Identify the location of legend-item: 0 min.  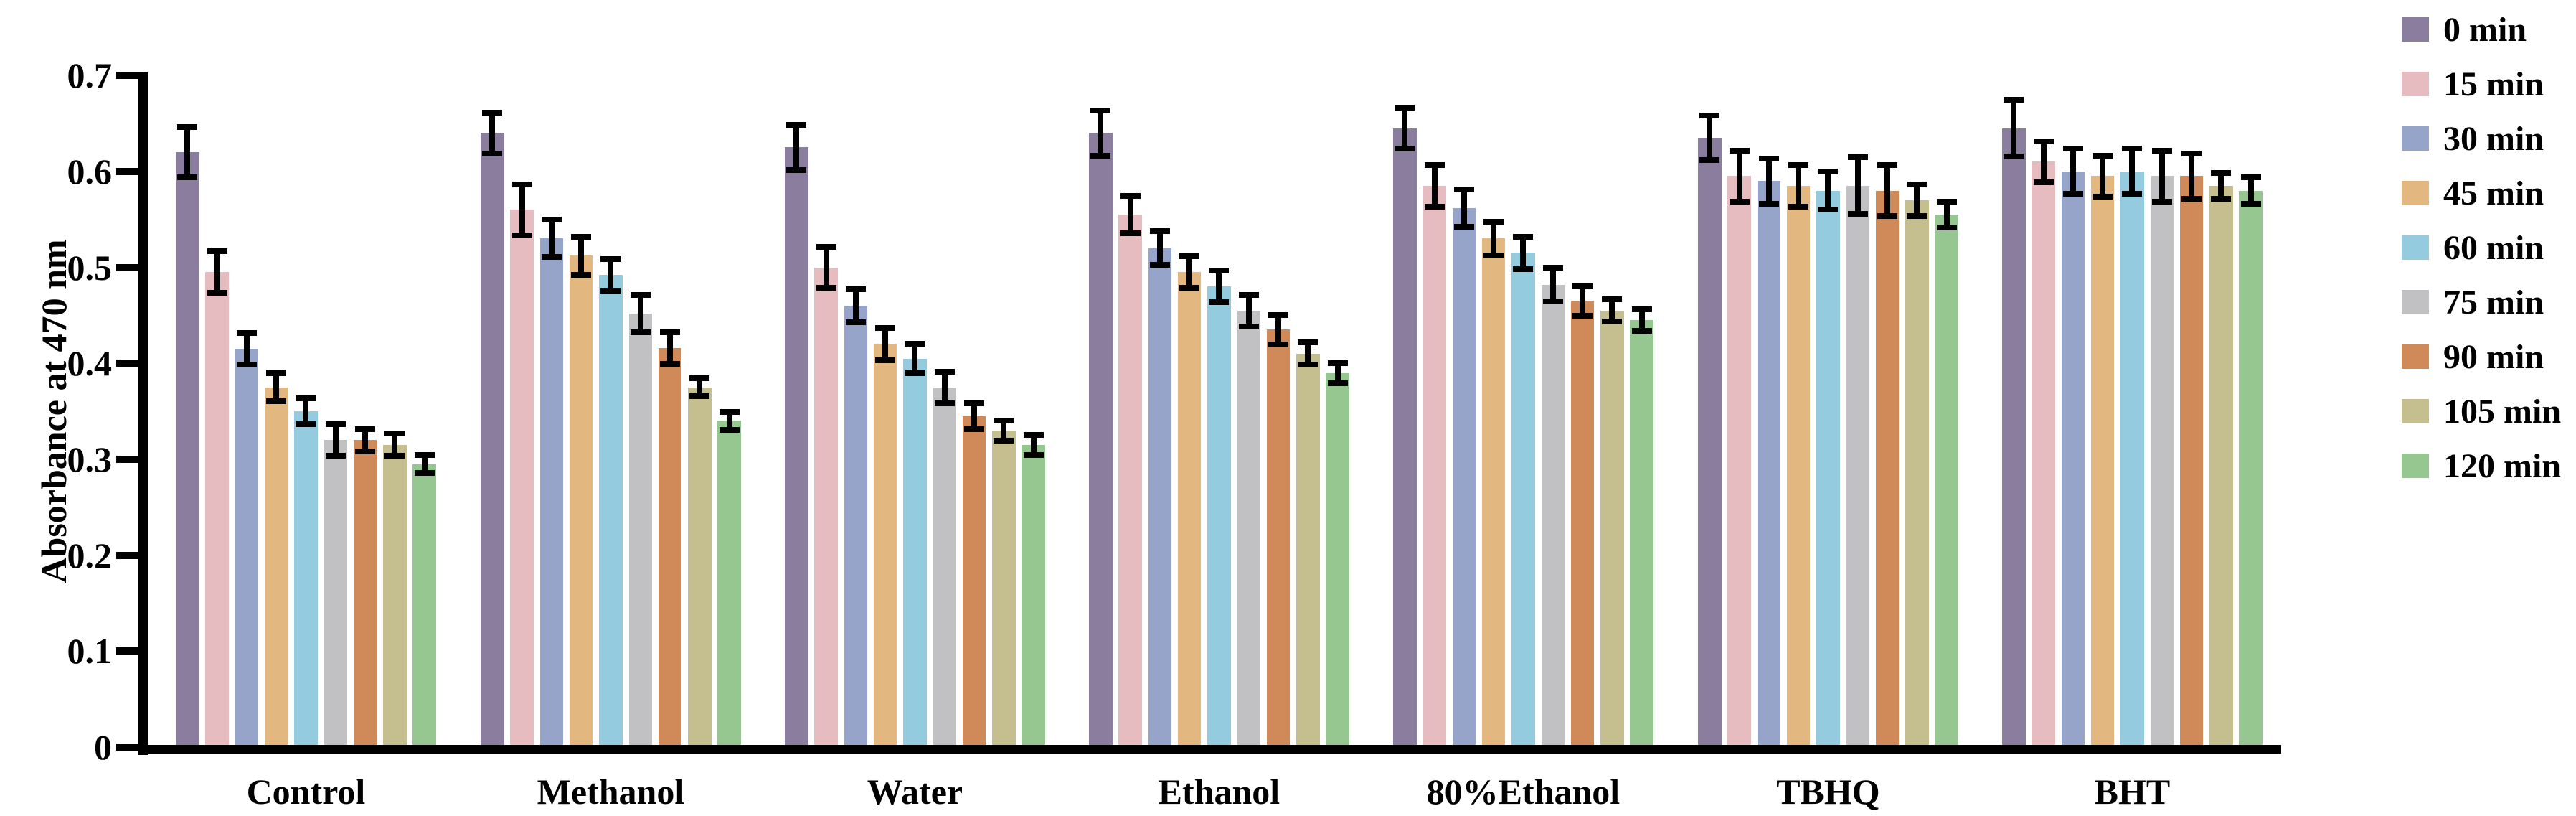
(2488, 30).